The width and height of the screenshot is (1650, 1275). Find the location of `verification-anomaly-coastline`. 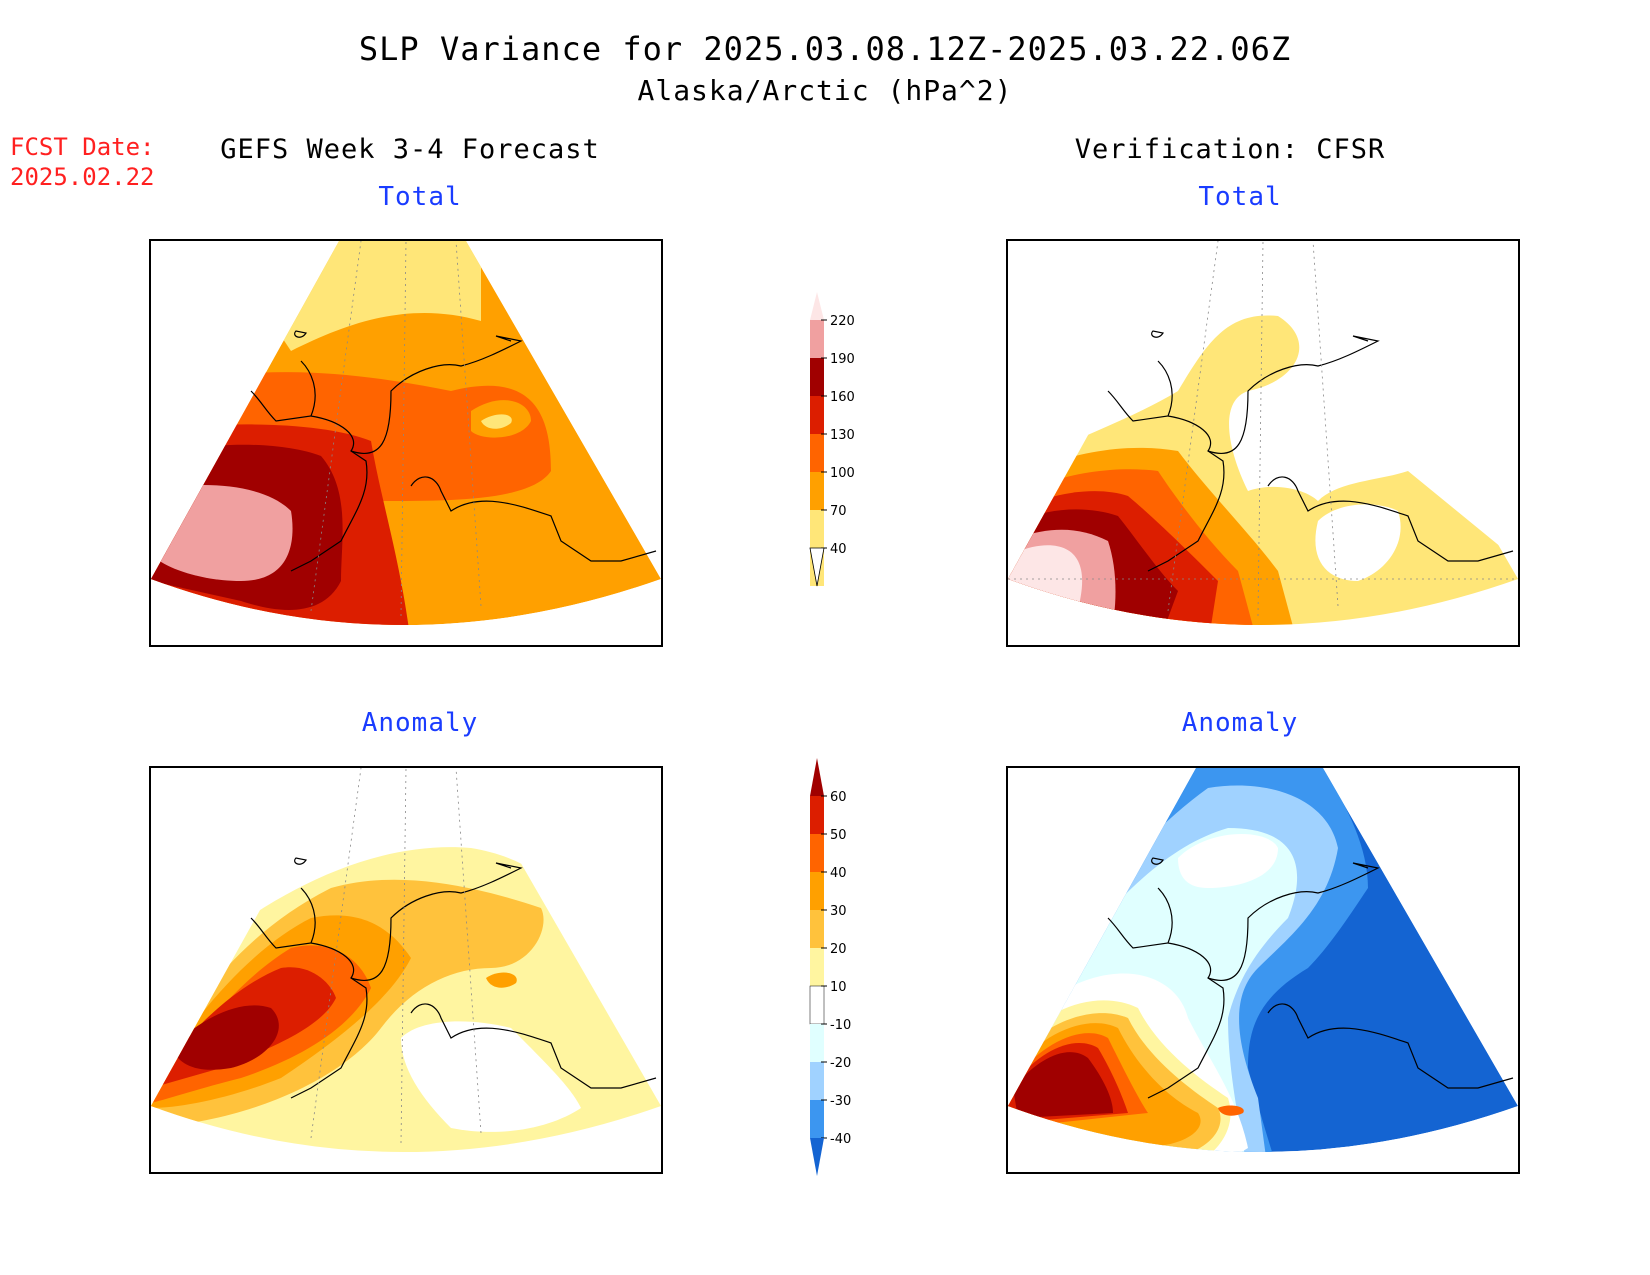

verification-anomaly-coastline is located at coordinates (1310, 978).